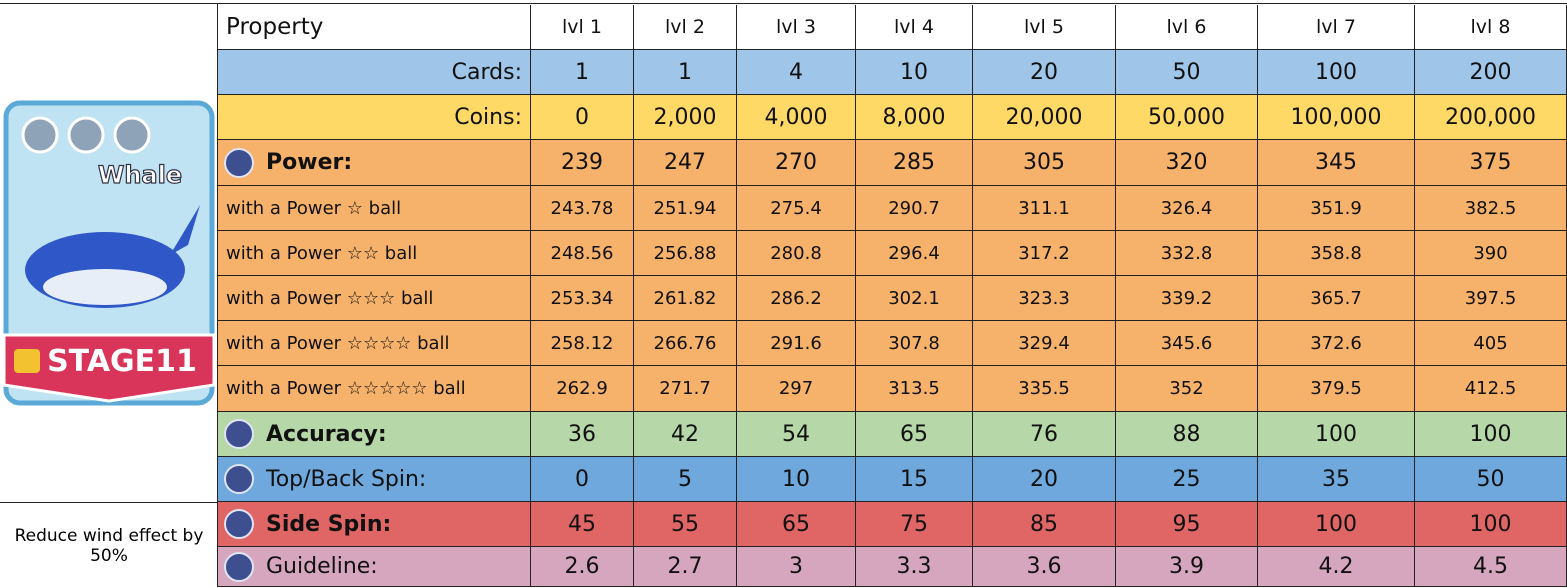 The width and height of the screenshot is (1567, 588). Describe the element at coordinates (685, 343) in the screenshot. I see `value-cell: 266.76` at that location.